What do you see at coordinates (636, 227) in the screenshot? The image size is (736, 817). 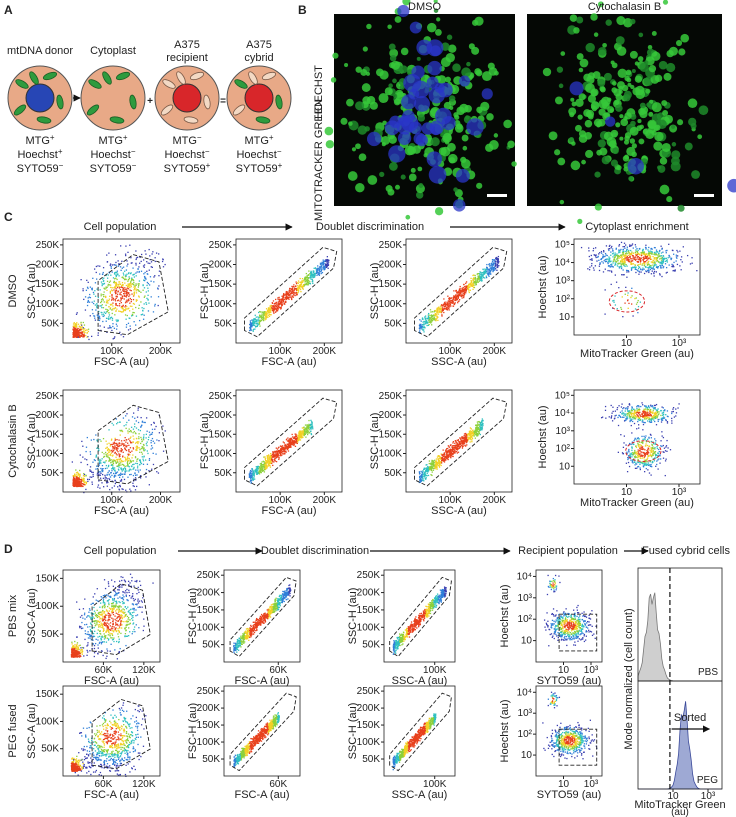 I see `step-title: Cytoplast enrichment` at bounding box center [636, 227].